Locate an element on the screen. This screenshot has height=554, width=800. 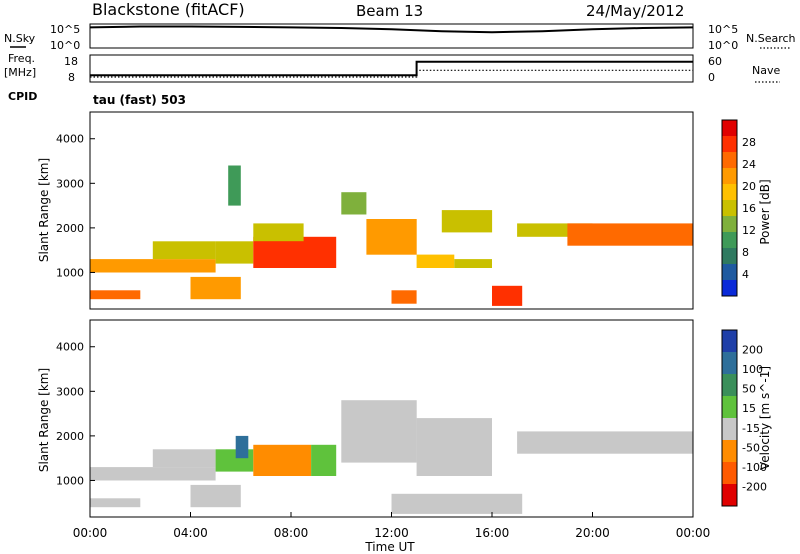
power-ytick-label: 2000 is located at coordinates (70, 228).